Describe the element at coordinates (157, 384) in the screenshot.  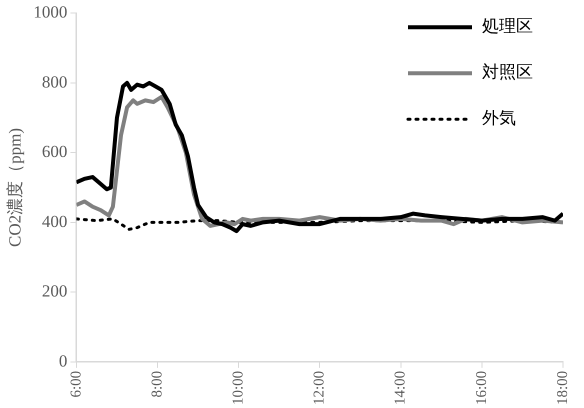
I see `x-tick-label: 8:00` at that location.